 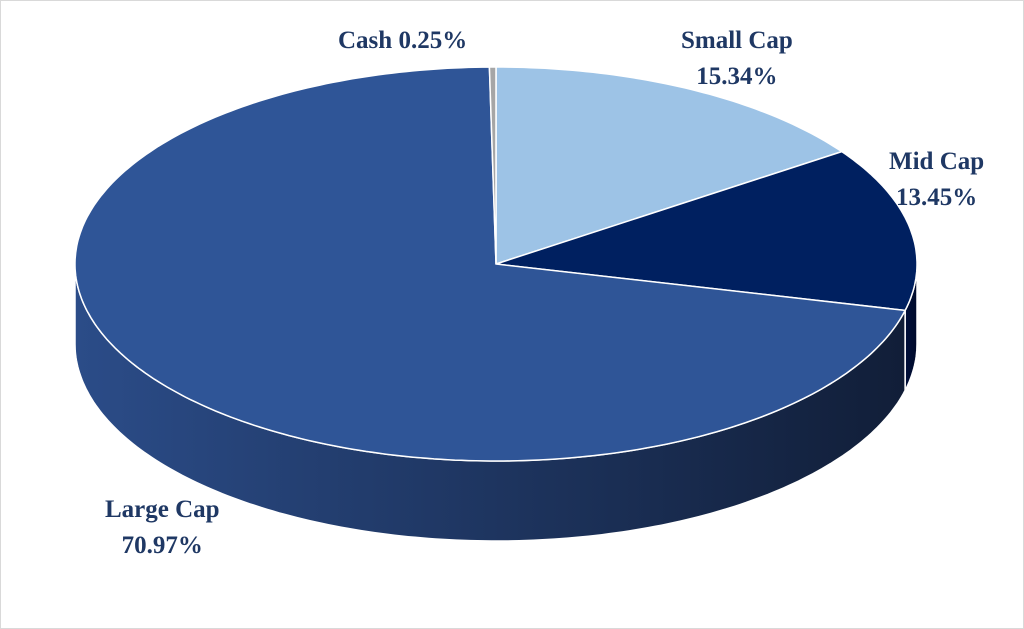 What do you see at coordinates (737, 76) in the screenshot?
I see `label-small-cap-value: 15.34%` at bounding box center [737, 76].